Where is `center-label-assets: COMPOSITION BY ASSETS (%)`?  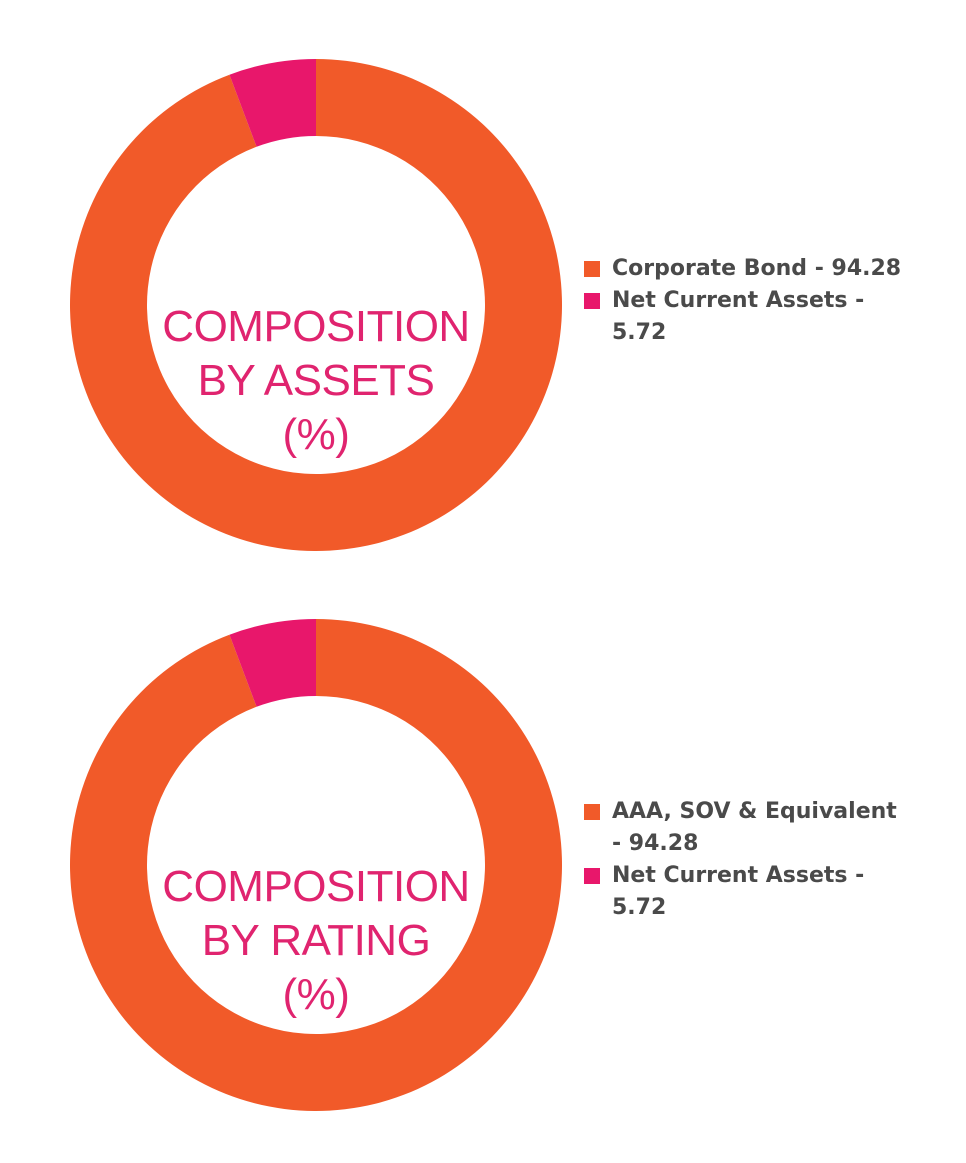 center-label-assets: COMPOSITION BY ASSETS (%) is located at coordinates (316, 381).